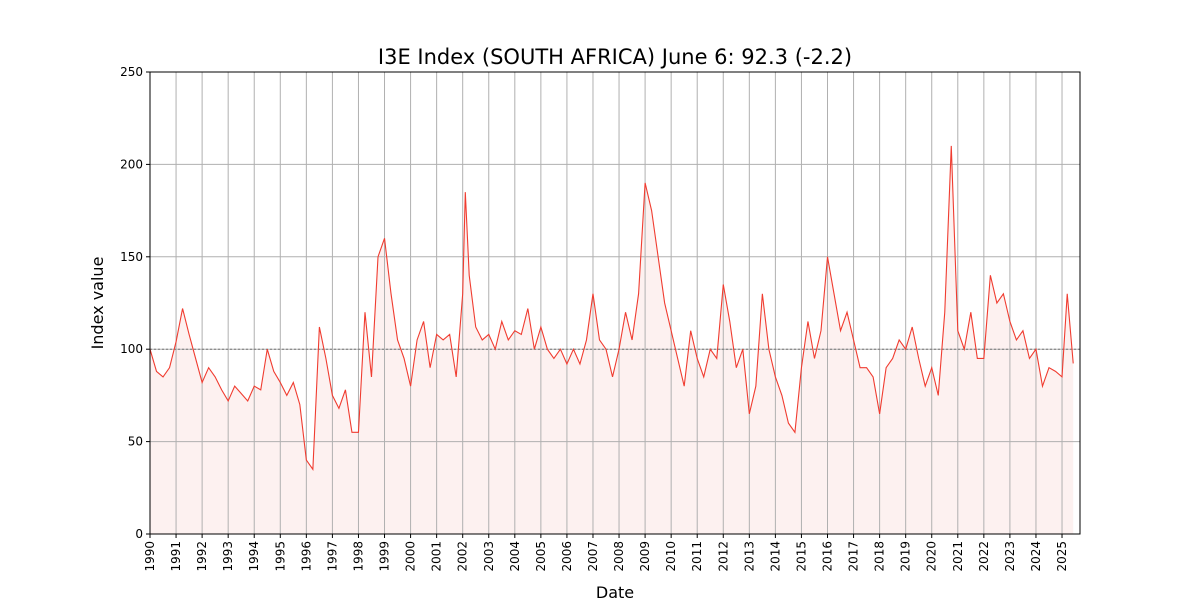  I want to click on y-tick-label: 50, so click(135, 442).